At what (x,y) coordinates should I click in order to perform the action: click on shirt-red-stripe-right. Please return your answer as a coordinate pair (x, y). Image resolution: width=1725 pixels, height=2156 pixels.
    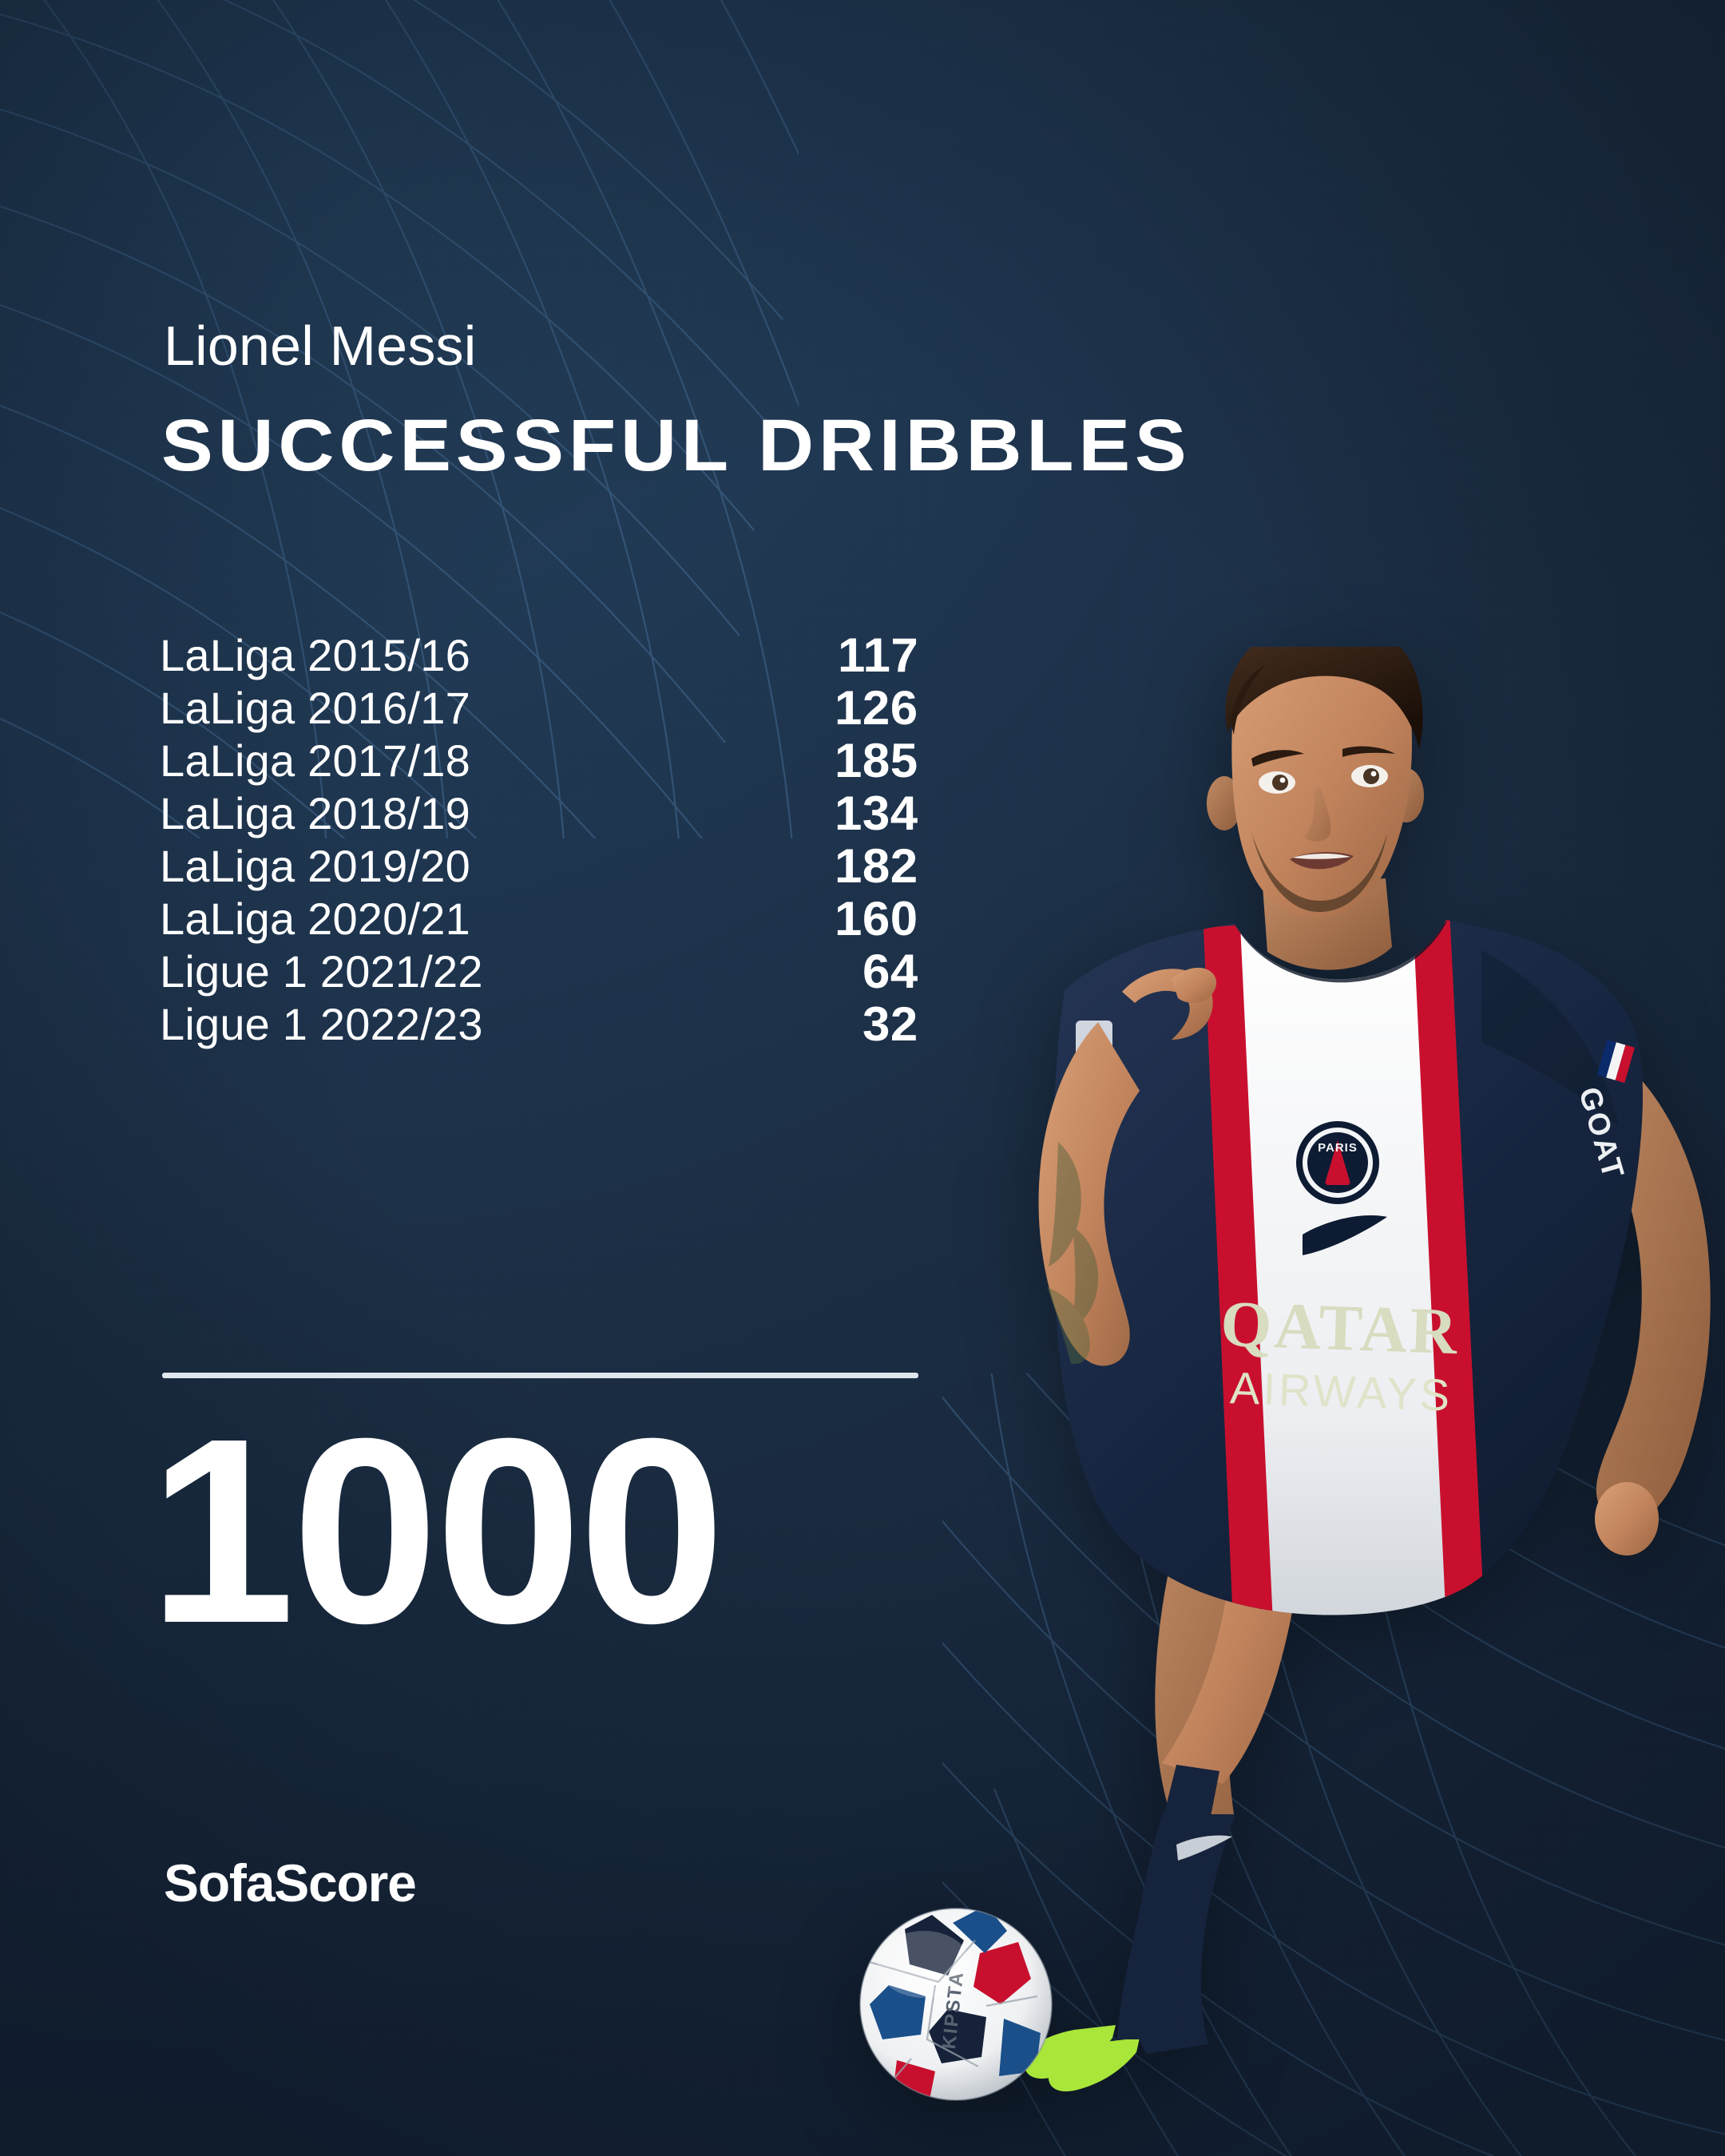
    Looking at the image, I should click on (1449, 1267).